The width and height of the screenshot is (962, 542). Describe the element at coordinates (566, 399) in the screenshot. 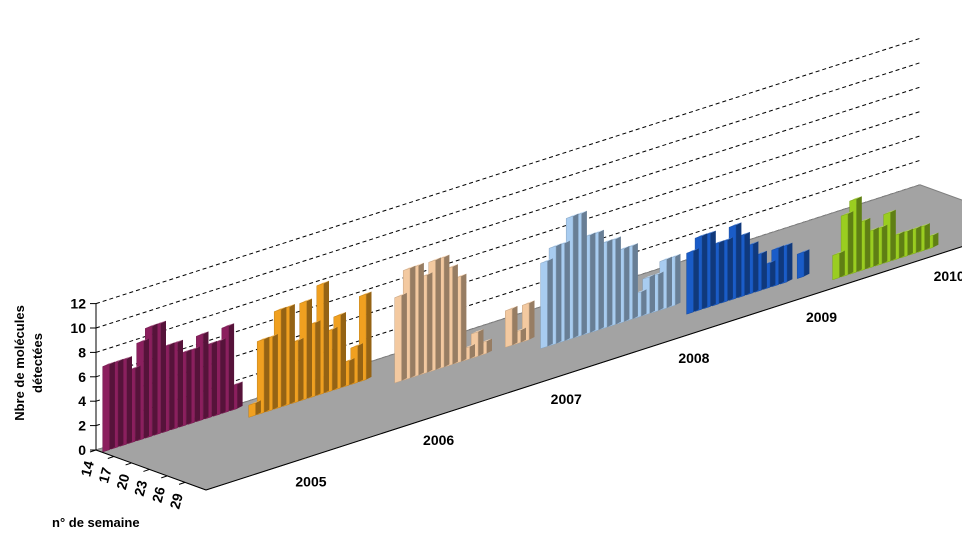

I see `series-label: 2007` at that location.